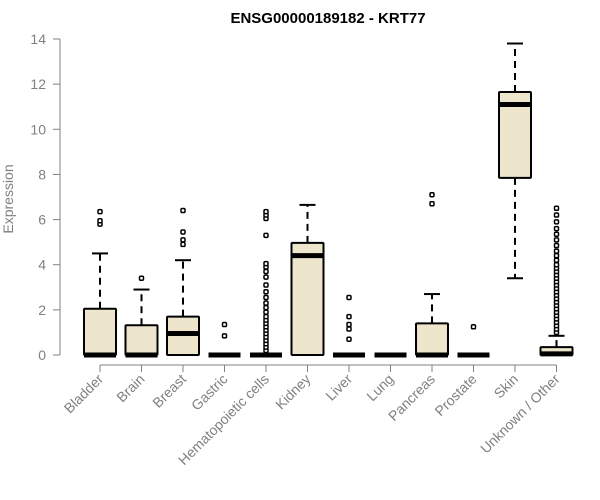 This screenshot has height=500, width=600. What do you see at coordinates (100, 283) in the screenshot?
I see `box-bladder` at bounding box center [100, 283].